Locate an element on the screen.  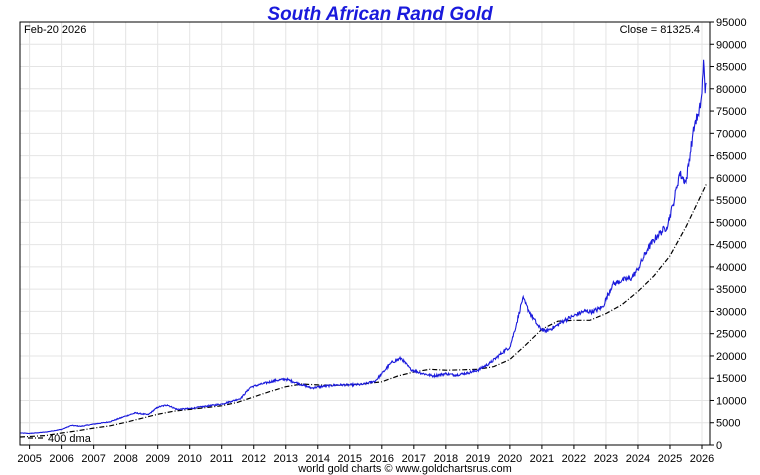
x-tick-label: 2020 is located at coordinates (510, 459).